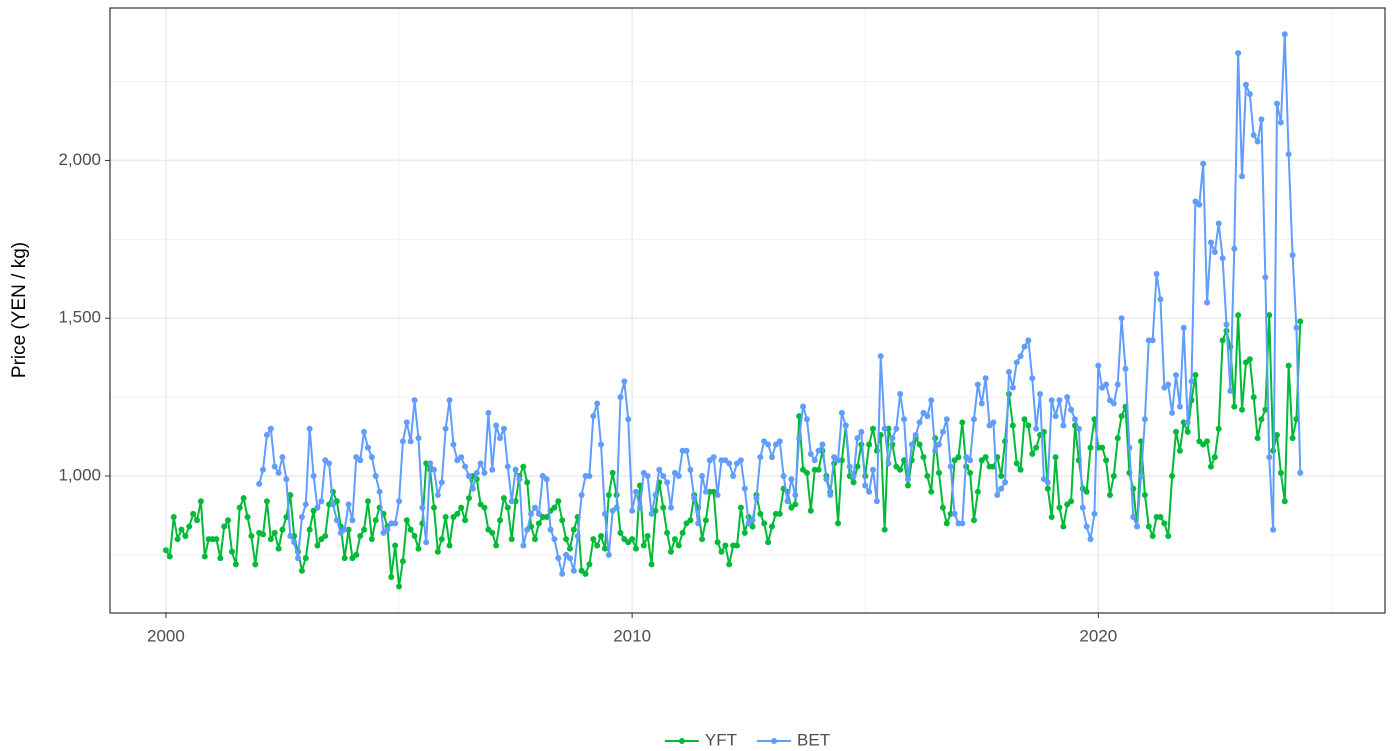 The height and width of the screenshot is (751, 1395). Describe the element at coordinates (79, 475) in the screenshot. I see `y-tick-label: 1,000` at that location.